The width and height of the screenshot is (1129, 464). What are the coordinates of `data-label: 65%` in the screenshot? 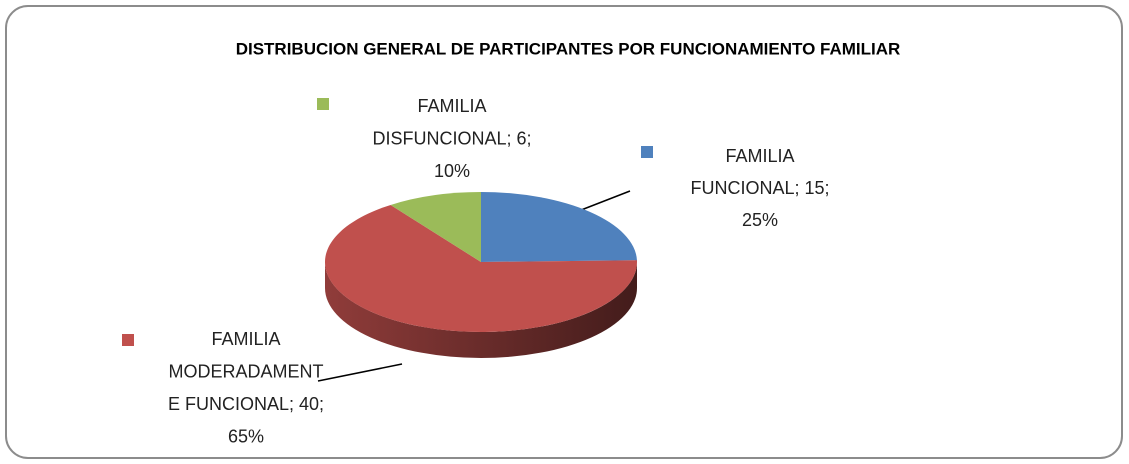 It's located at (246, 436).